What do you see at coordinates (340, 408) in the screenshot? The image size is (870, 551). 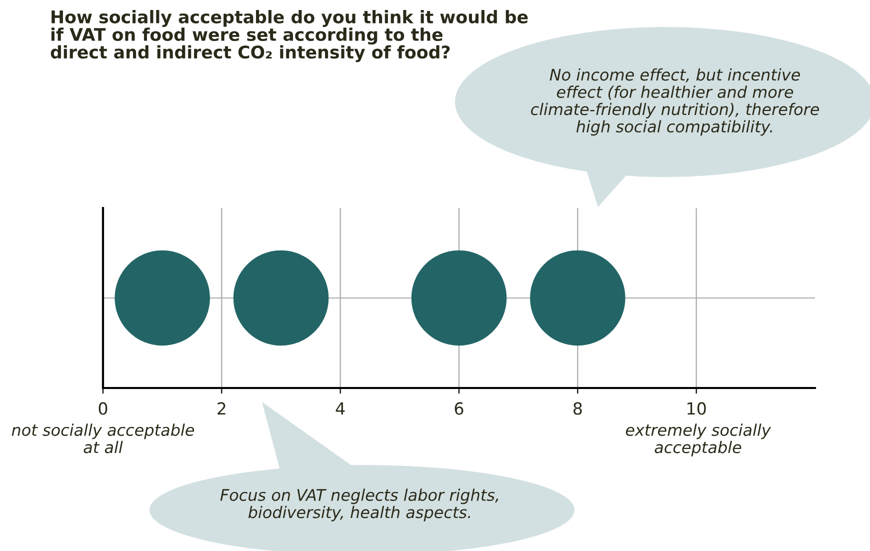 I see `x-tick-label: 4` at bounding box center [340, 408].